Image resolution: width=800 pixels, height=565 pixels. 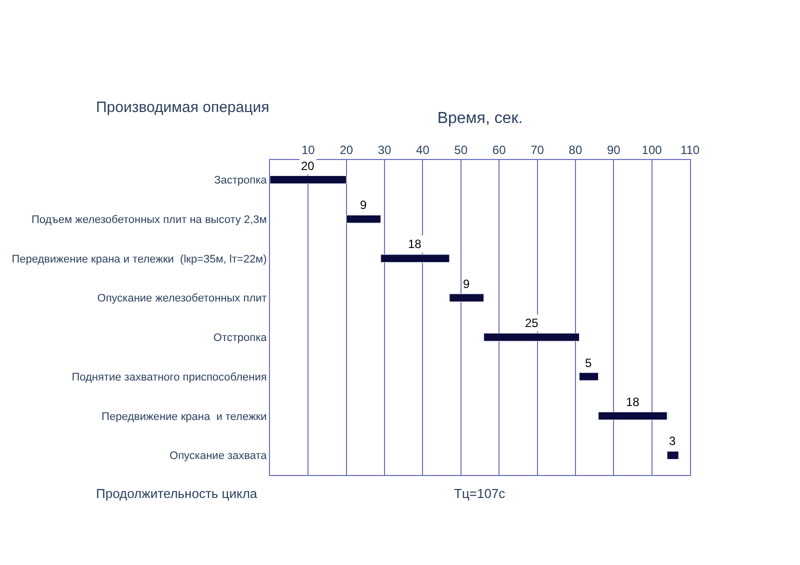 What do you see at coordinates (532, 323) in the screenshot?
I see `data-label: 25` at bounding box center [532, 323].